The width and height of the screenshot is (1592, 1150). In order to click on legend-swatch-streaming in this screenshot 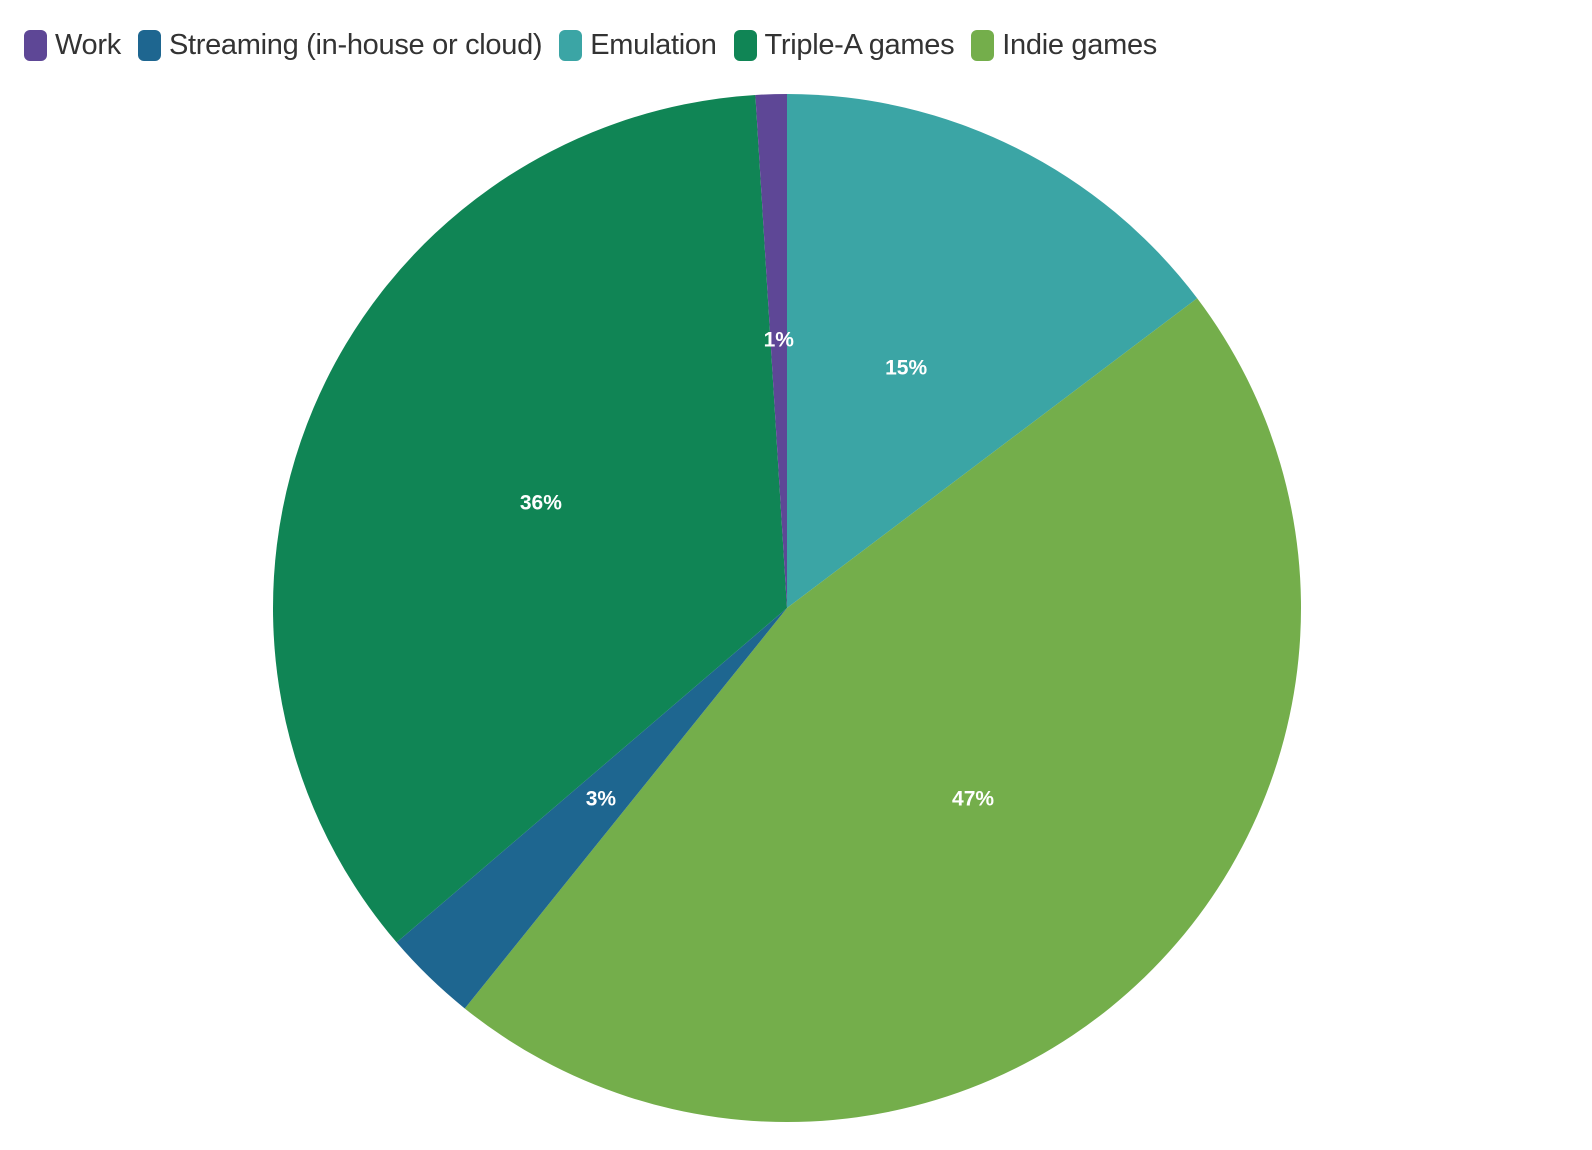, I will do `click(149, 45)`.